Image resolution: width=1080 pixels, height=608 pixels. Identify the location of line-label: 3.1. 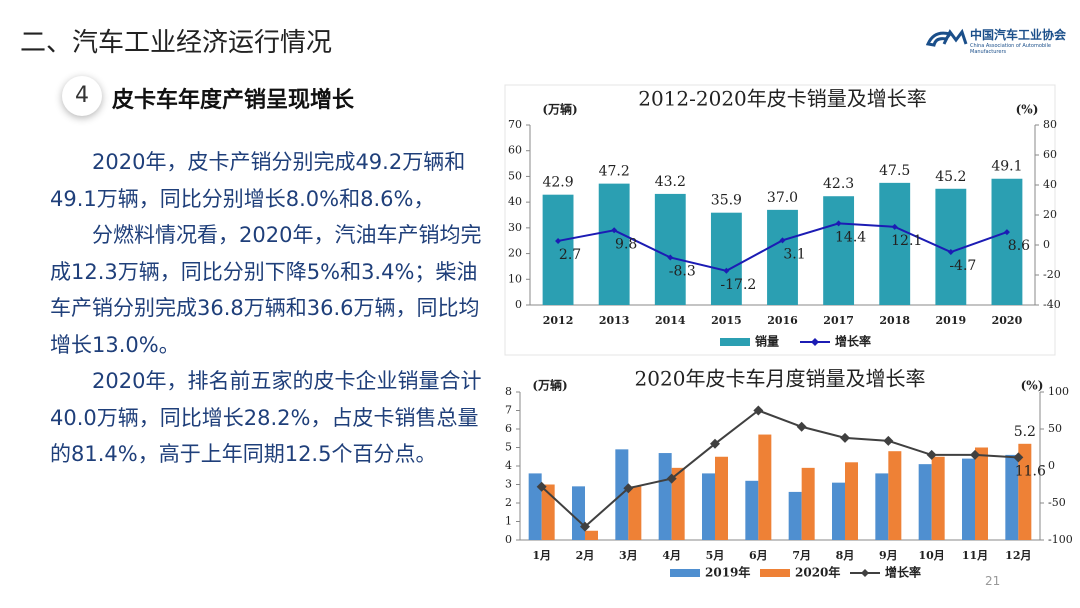
(794, 254).